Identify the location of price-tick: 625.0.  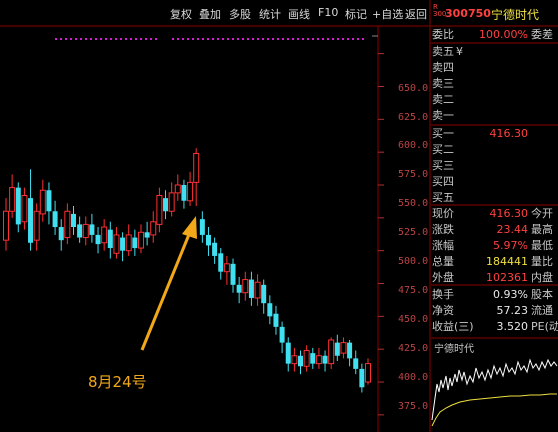
(413, 117).